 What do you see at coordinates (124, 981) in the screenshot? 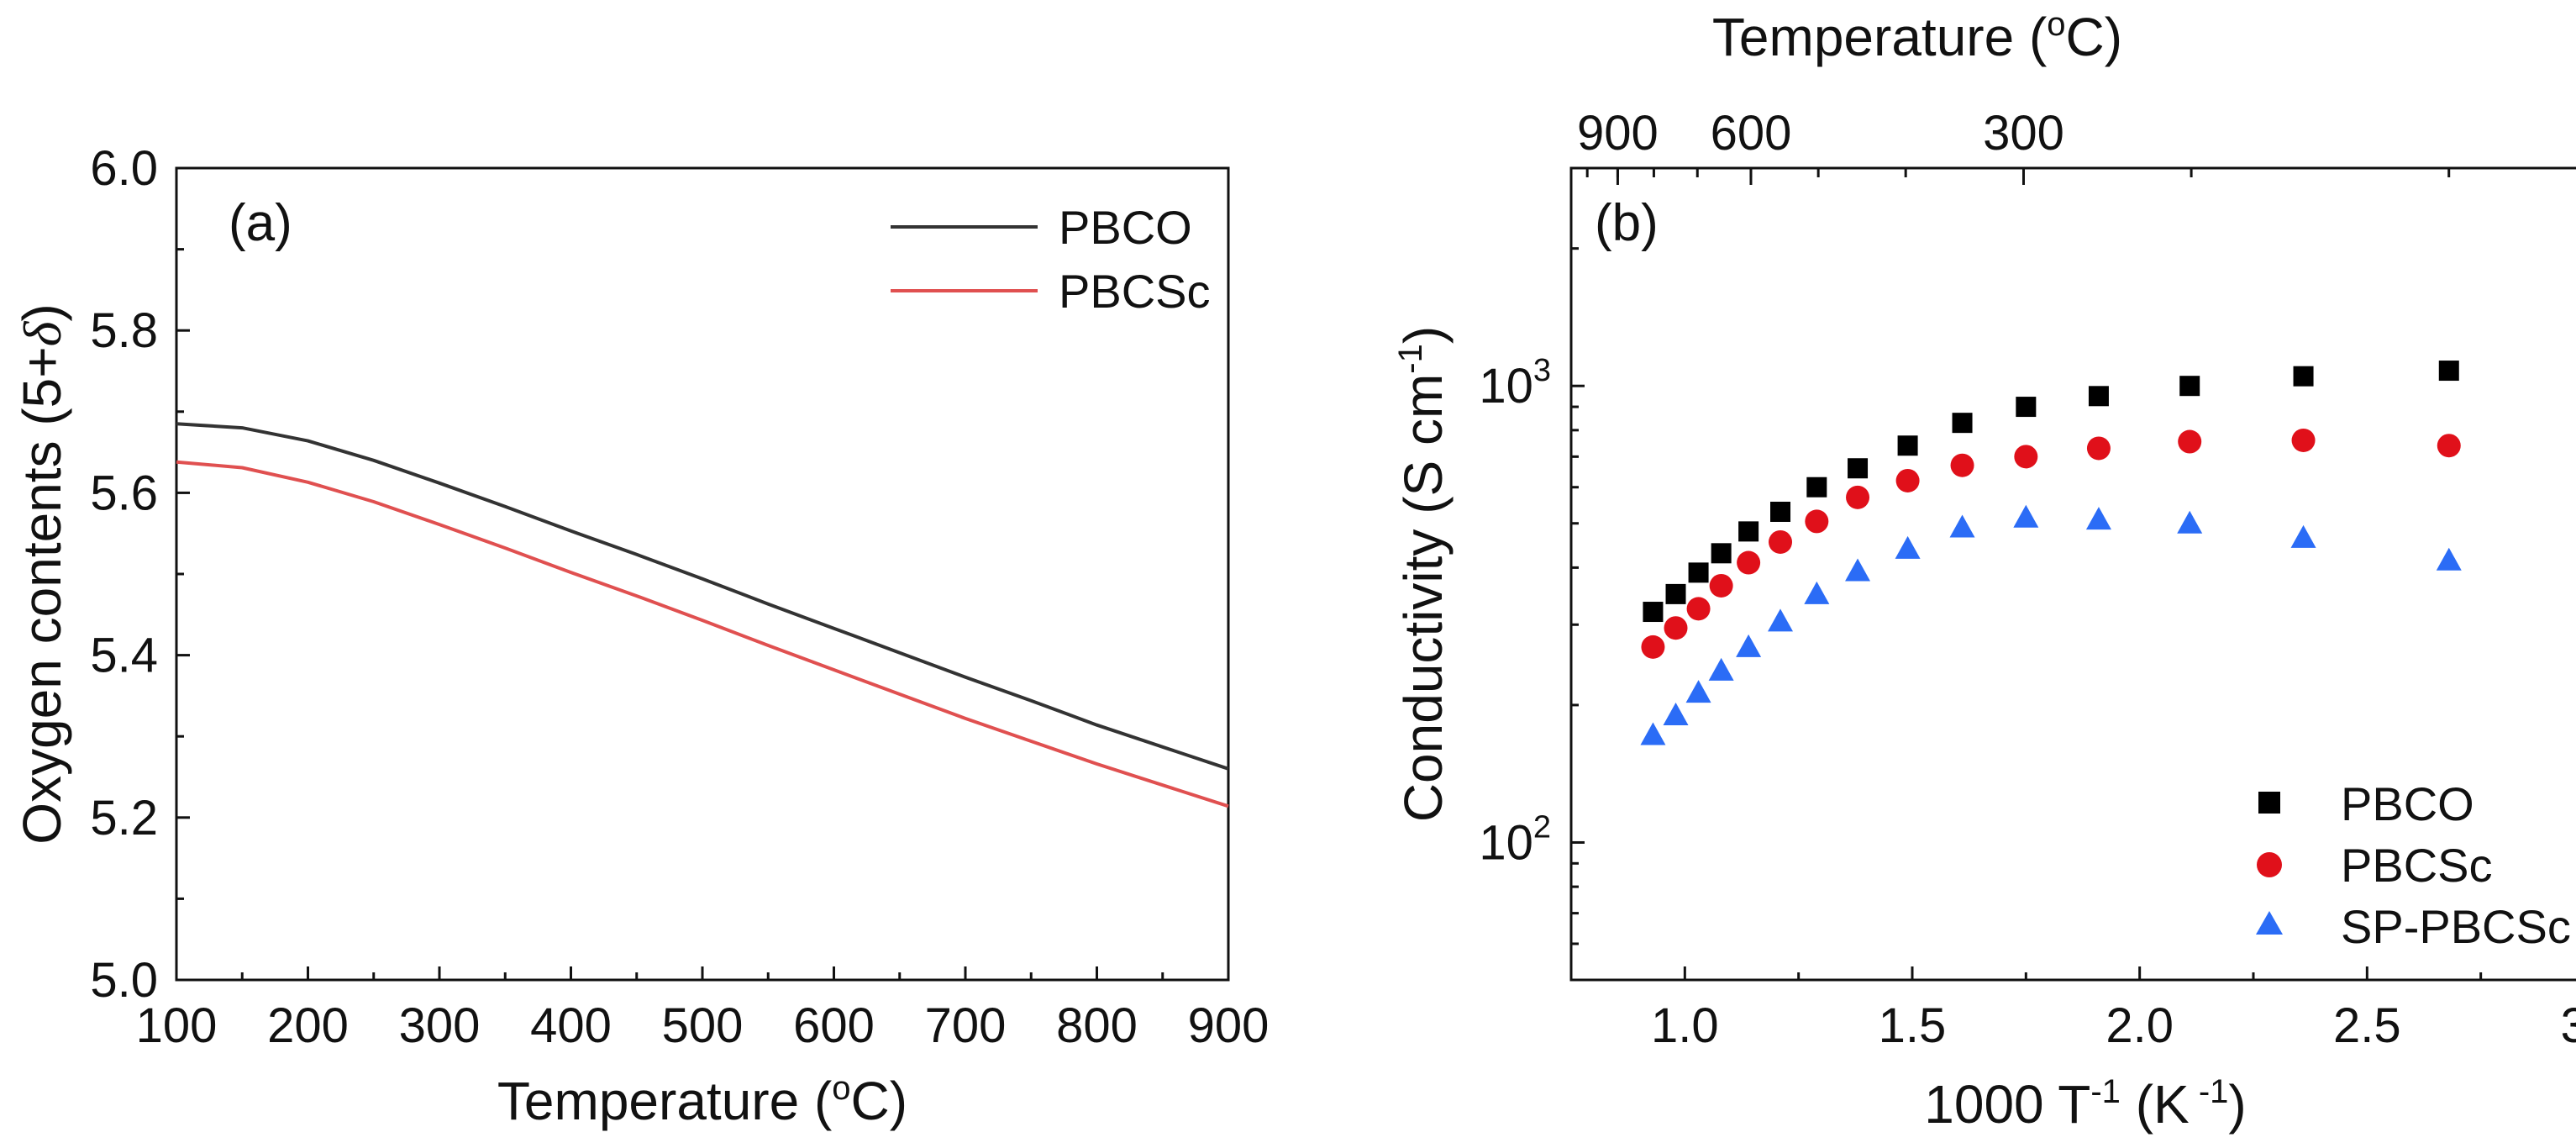
I see `panel-a-y-tick-label: 5.0` at bounding box center [124, 981].